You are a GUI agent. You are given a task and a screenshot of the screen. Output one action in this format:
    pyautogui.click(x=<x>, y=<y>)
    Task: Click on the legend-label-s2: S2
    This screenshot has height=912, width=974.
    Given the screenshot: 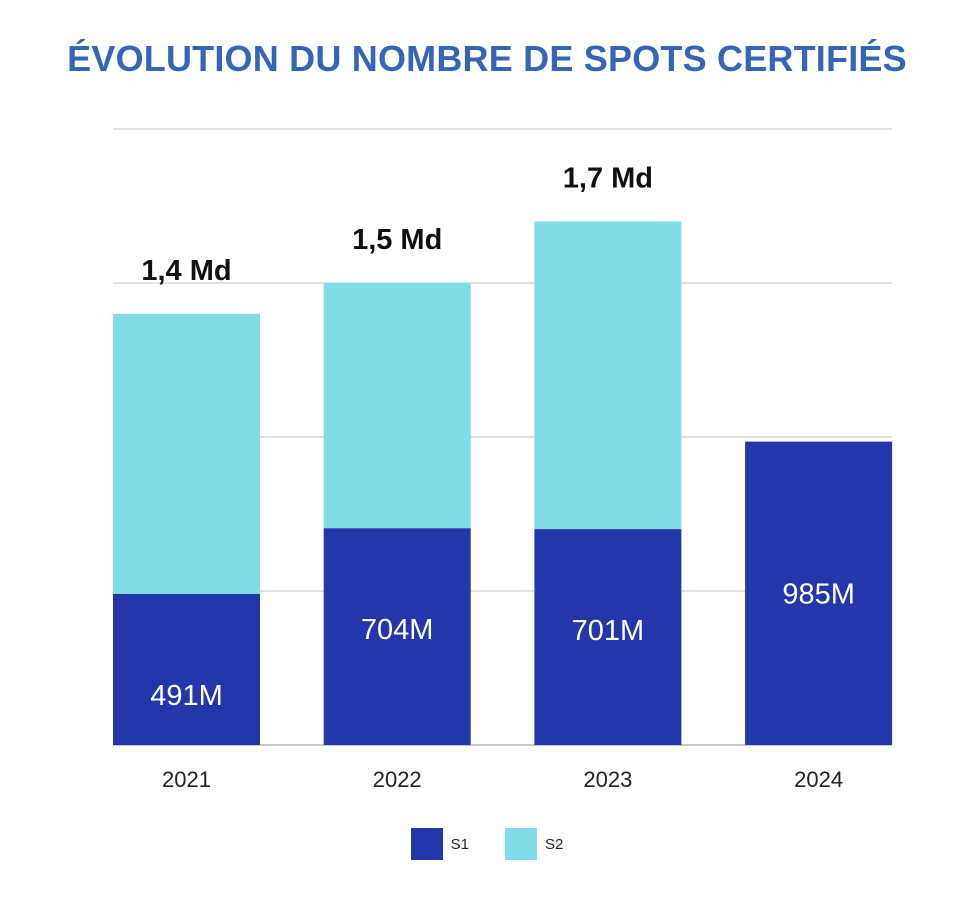 What is the action you would take?
    pyautogui.click(x=554, y=844)
    